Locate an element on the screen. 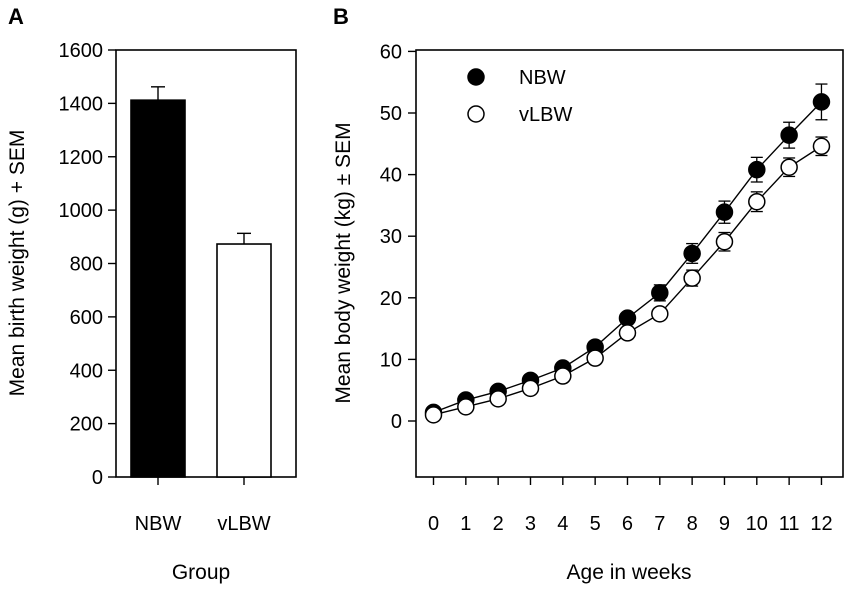 Image resolution: width=850 pixels, height=590 pixels. bar-vlbw is located at coordinates (244, 360).